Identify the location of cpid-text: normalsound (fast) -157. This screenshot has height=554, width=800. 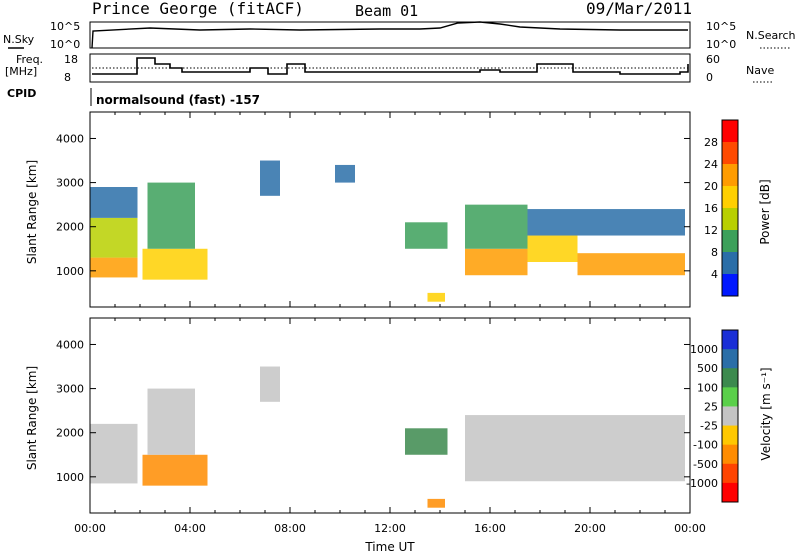
(178, 100).